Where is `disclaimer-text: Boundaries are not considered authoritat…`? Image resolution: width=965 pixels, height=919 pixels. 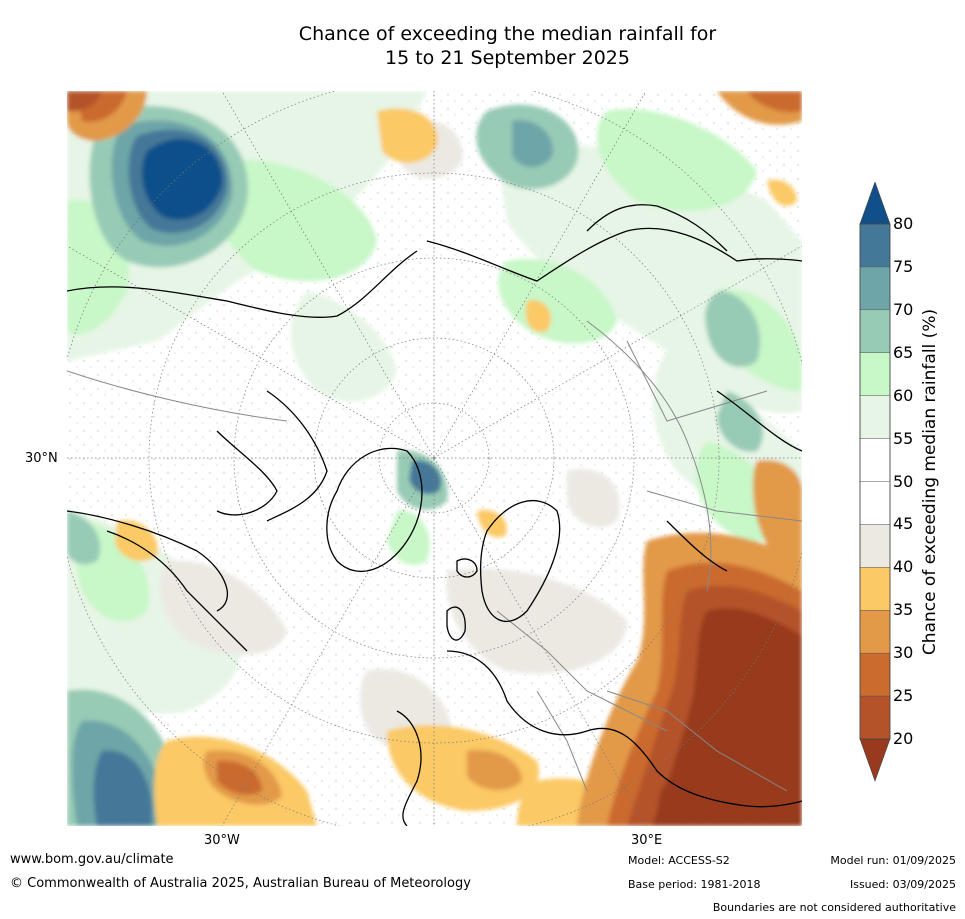 disclaimer-text: Boundaries are not considered authoritat… is located at coordinates (834, 907).